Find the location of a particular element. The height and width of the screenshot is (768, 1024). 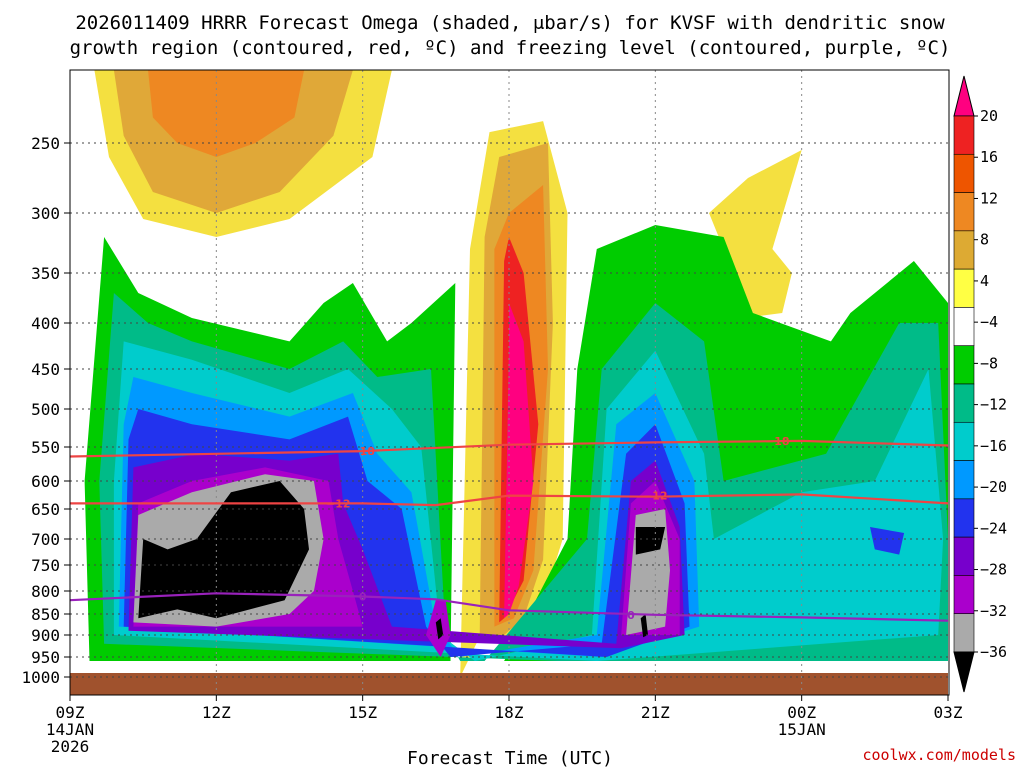

colorbar-label: 16 is located at coordinates (989, 157).